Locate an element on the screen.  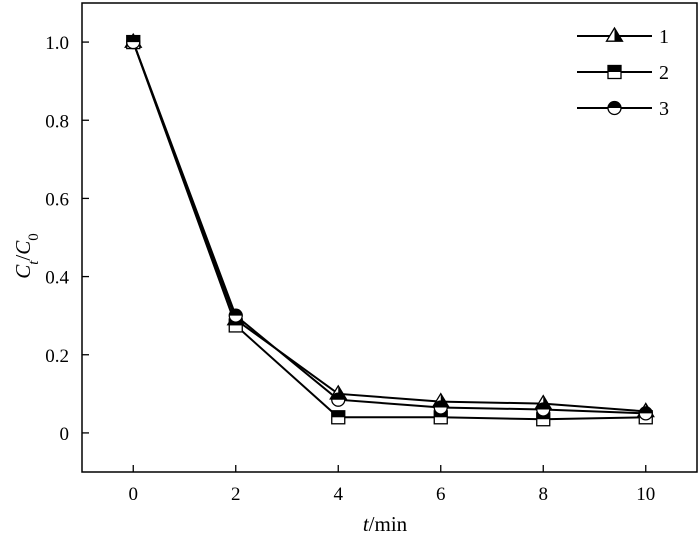
x-axis-title: t/min is located at coordinates (385, 524).